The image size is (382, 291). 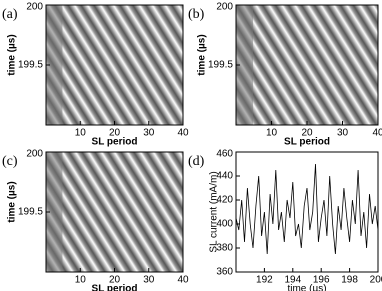 I want to click on panel-label: (d), so click(x=196, y=161).